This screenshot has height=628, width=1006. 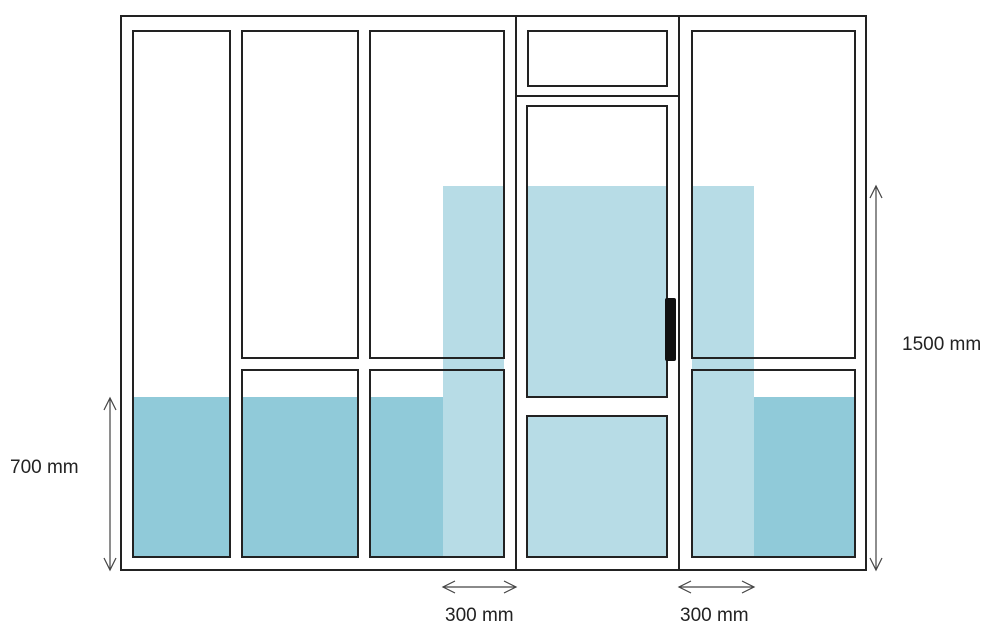 I want to click on low-band-pane-right, so click(x=804, y=477).